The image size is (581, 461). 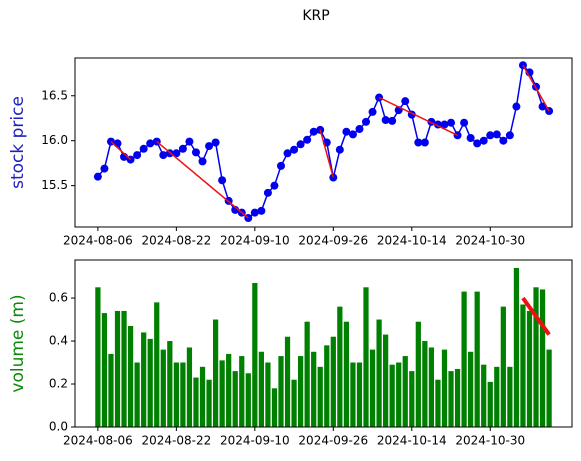 I want to click on y-tick-label: 0.2, so click(x=58, y=384).